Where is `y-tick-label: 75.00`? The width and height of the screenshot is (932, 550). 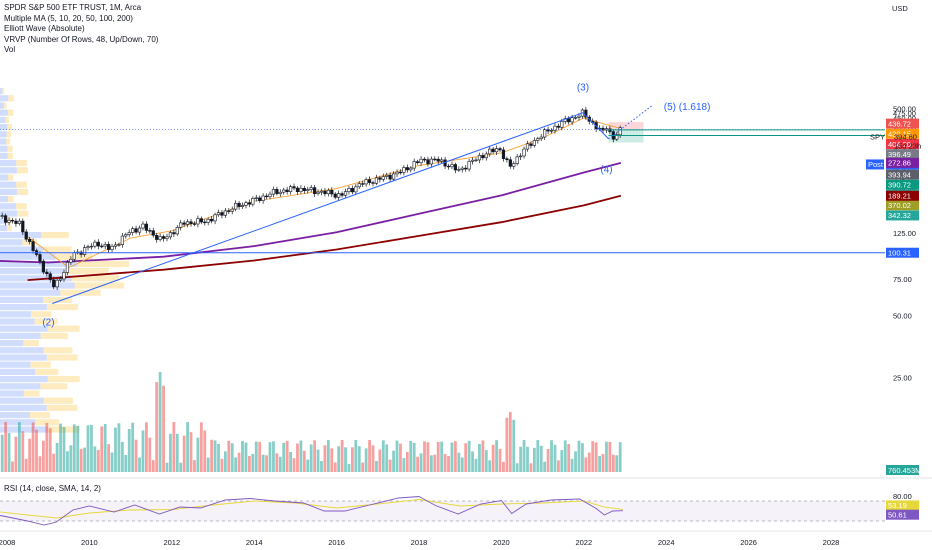 y-tick-label: 75.00 is located at coordinates (902, 279).